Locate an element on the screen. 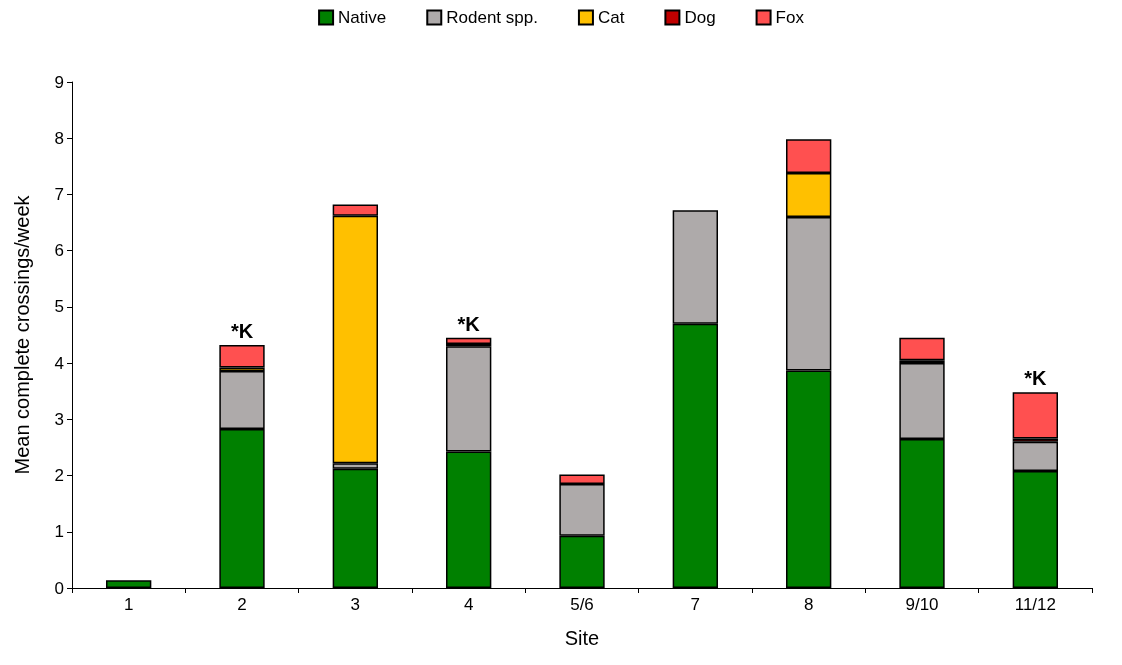 The image size is (1122, 665). x-tick-label: 2 is located at coordinates (242, 604).